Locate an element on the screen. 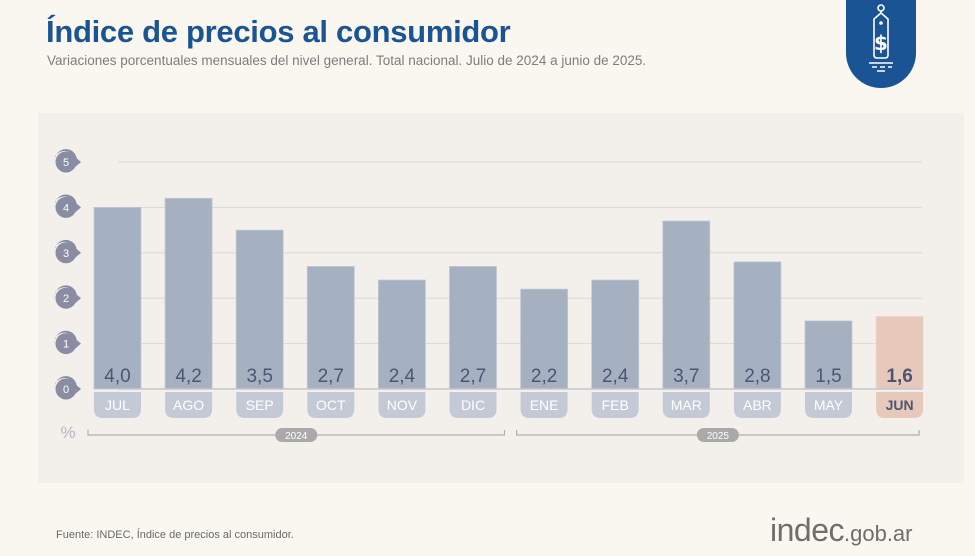 The image size is (975, 556). month-label: JUL is located at coordinates (117, 405).